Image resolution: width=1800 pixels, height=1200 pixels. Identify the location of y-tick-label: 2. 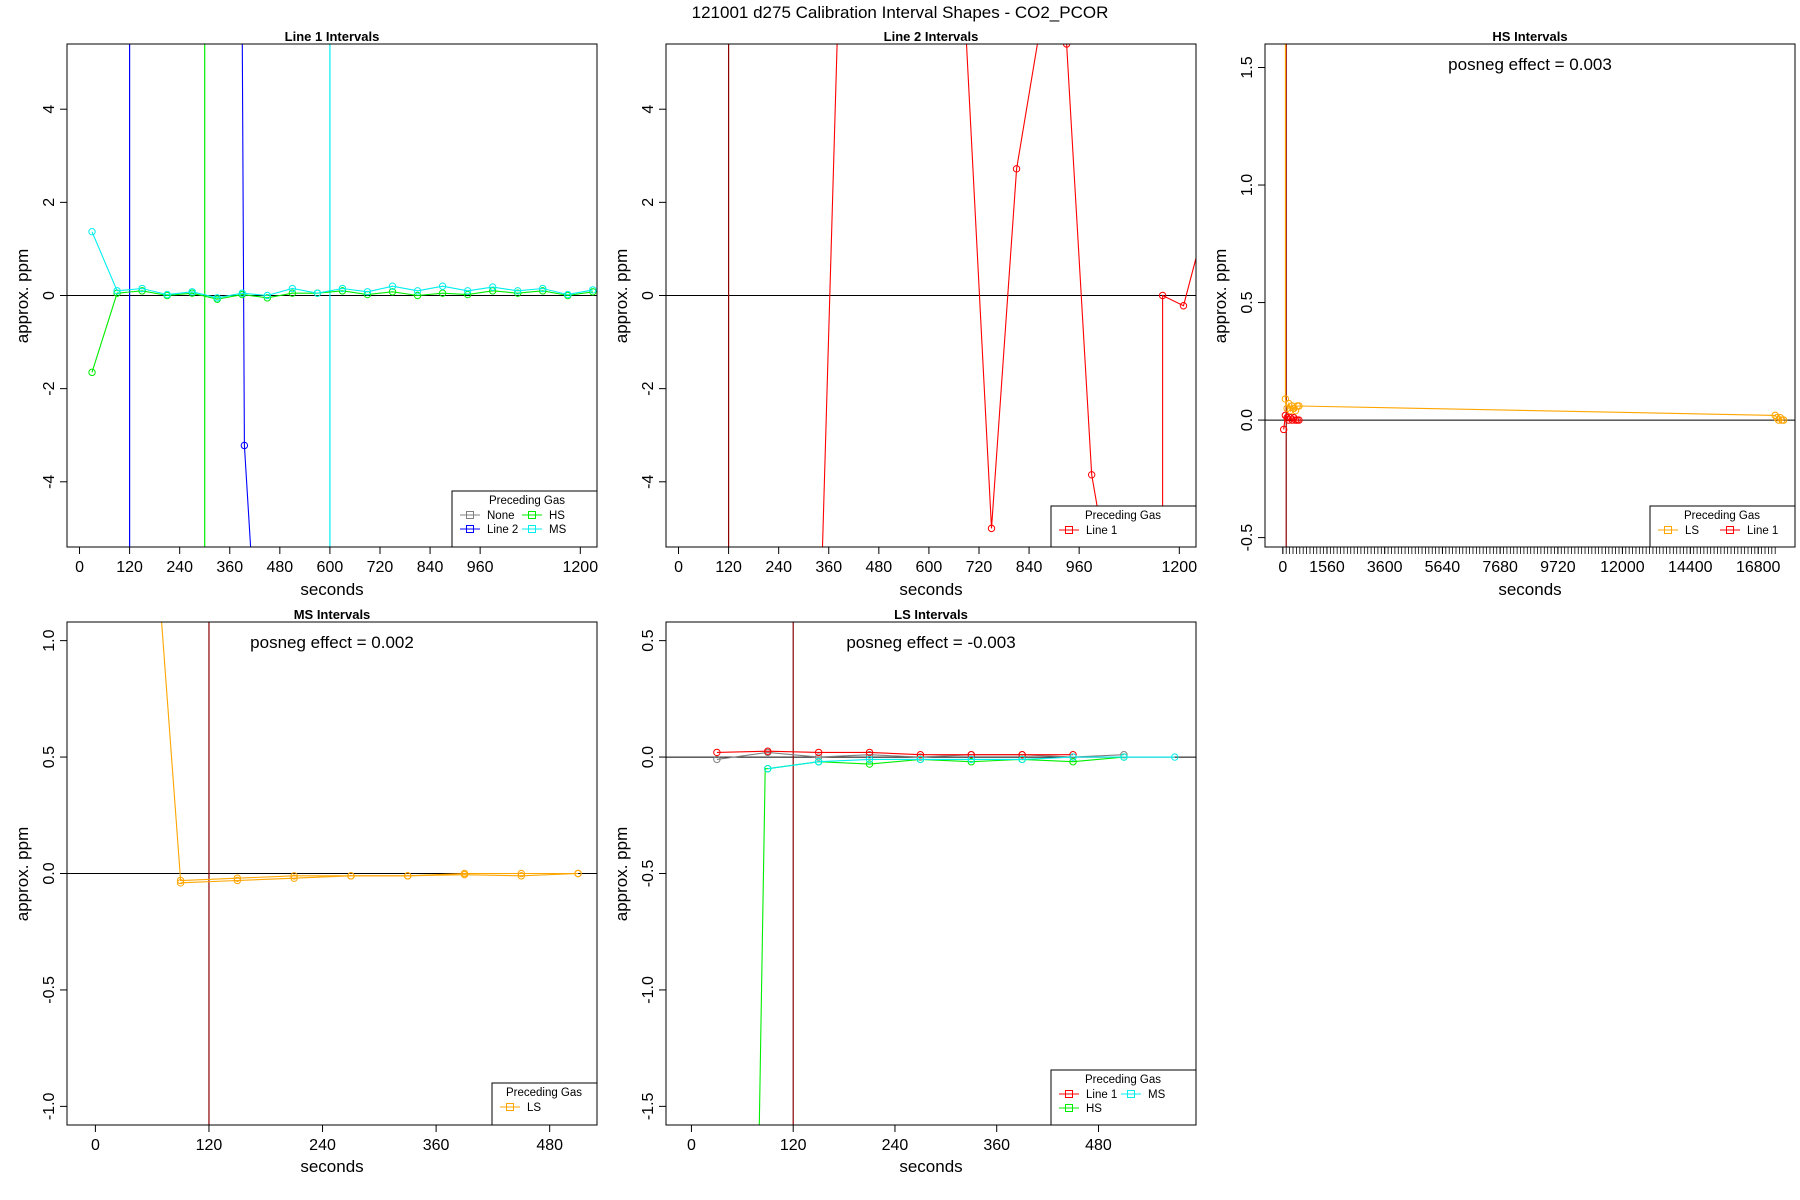
(648, 202).